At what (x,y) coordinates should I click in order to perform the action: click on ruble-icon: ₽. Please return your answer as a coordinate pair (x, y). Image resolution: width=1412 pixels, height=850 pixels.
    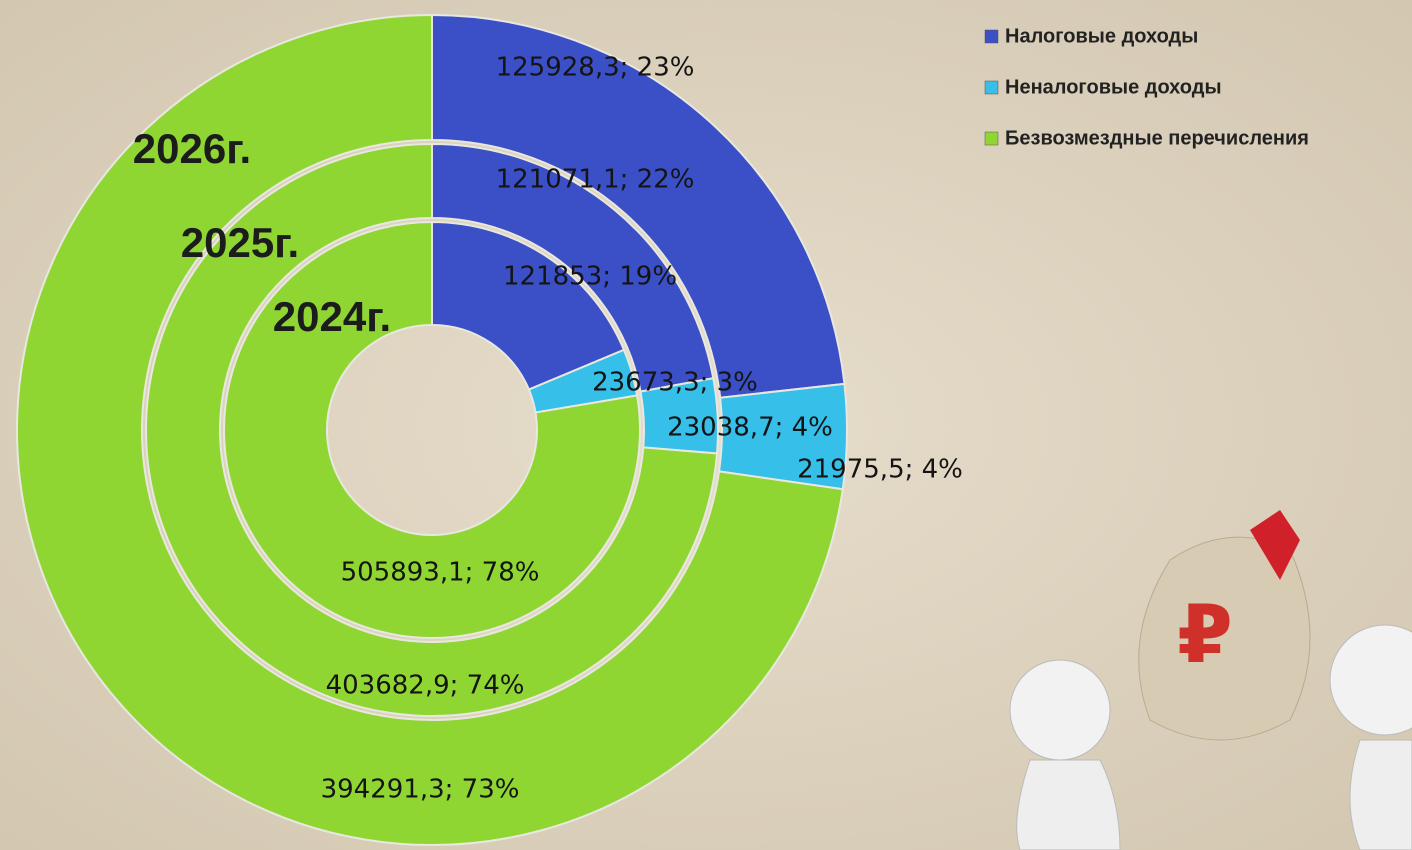
    Looking at the image, I should click on (1205, 634).